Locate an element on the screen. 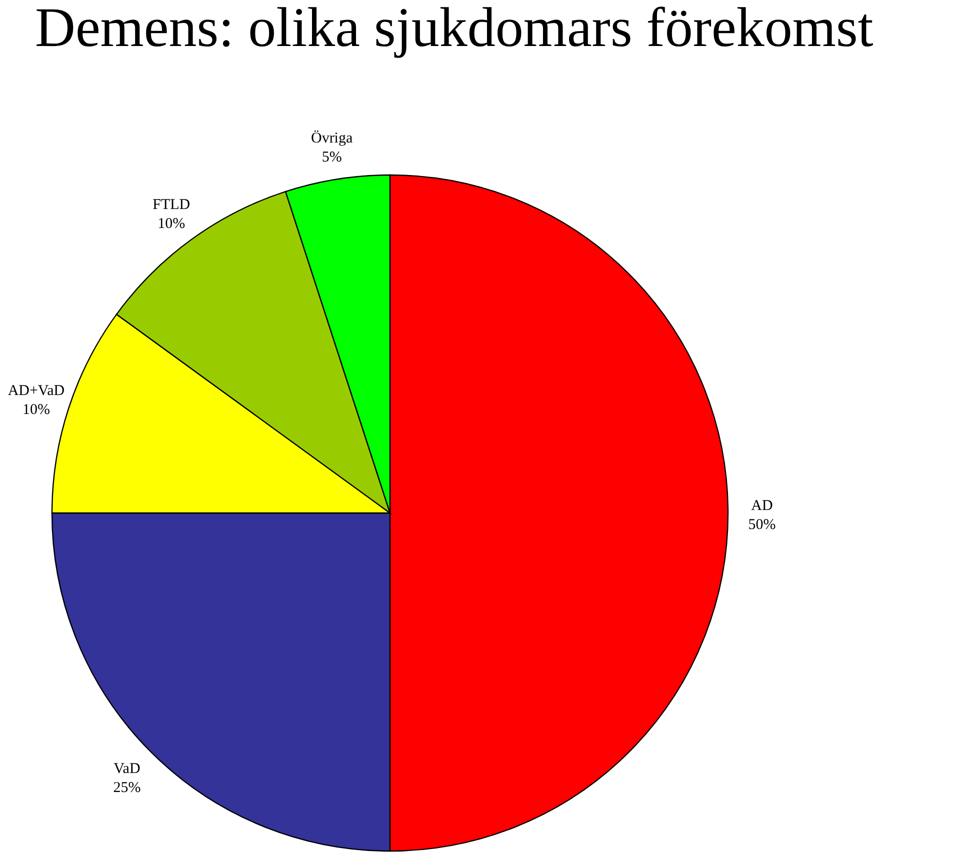  slice-label: VaD is located at coordinates (127, 769).